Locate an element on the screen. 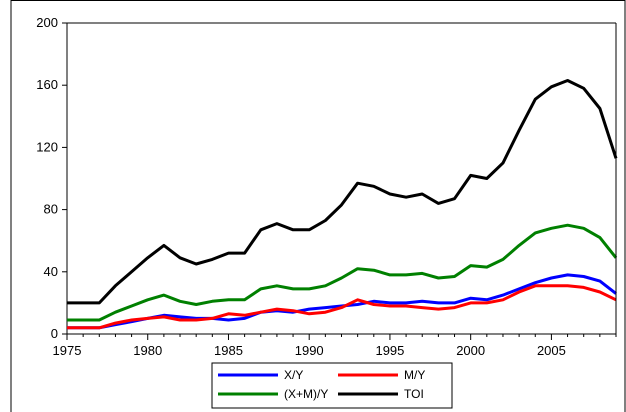  x-tick-label: 1975 is located at coordinates (67, 350).